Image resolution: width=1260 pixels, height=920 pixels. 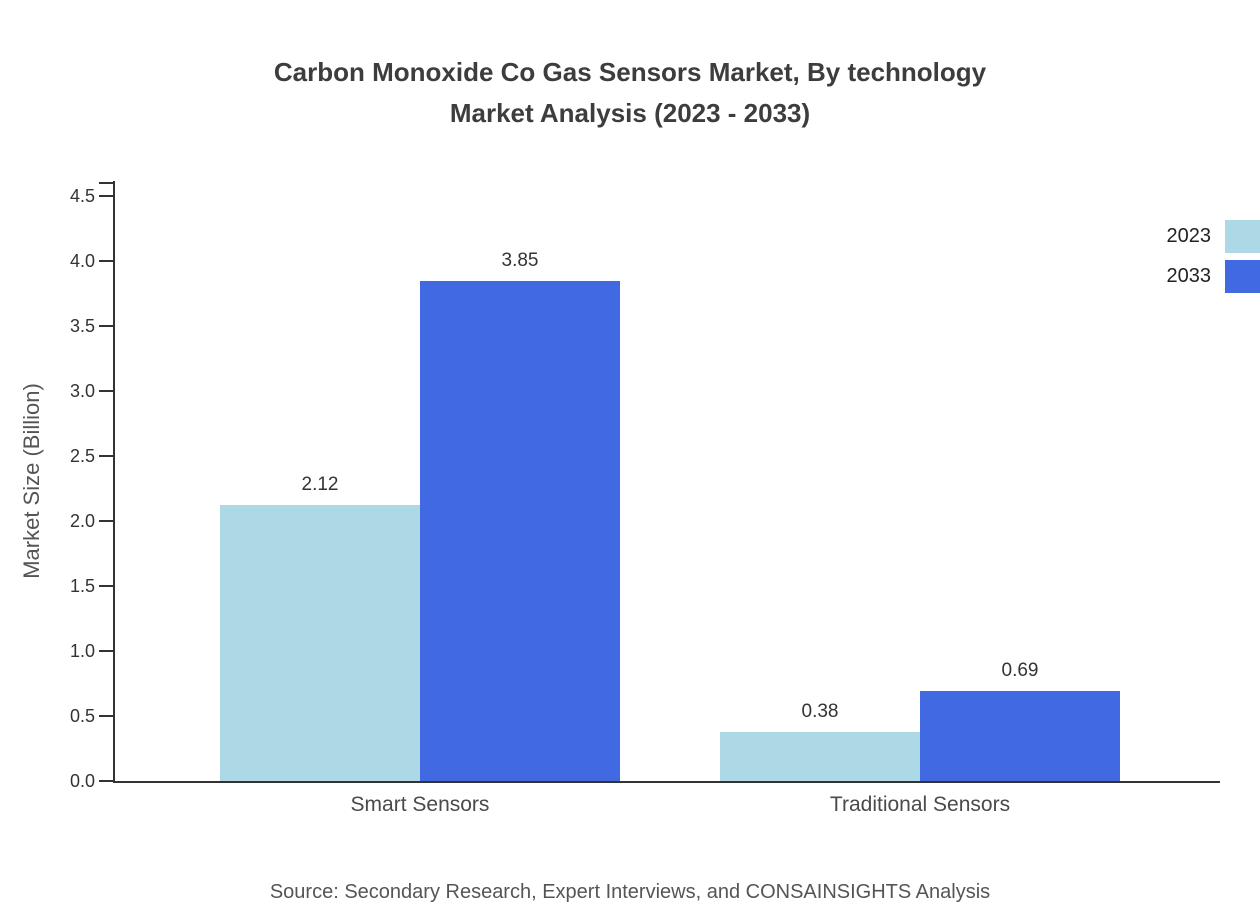 I want to click on bar-2033-smart-sensors, so click(x=520, y=530).